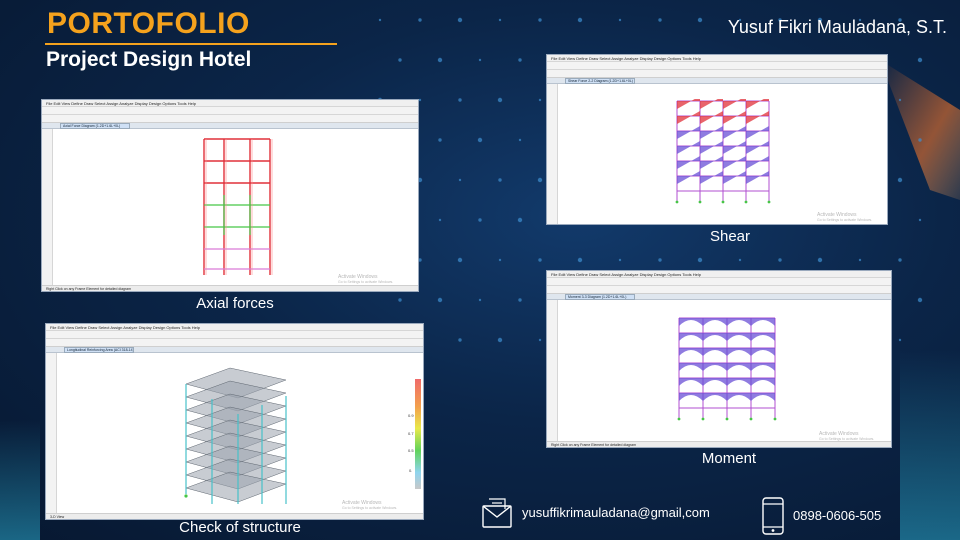  Describe the element at coordinates (418, 434) in the screenshot. I see `design-ratio-legend` at that location.